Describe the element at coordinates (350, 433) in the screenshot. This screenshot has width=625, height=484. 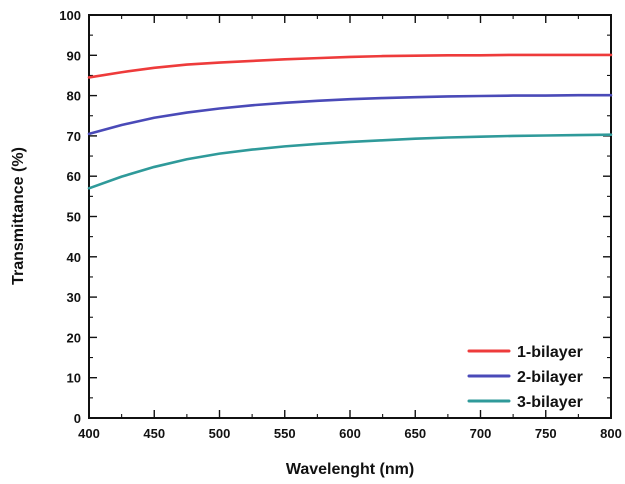
I see `x-tick-label: 600` at that location.